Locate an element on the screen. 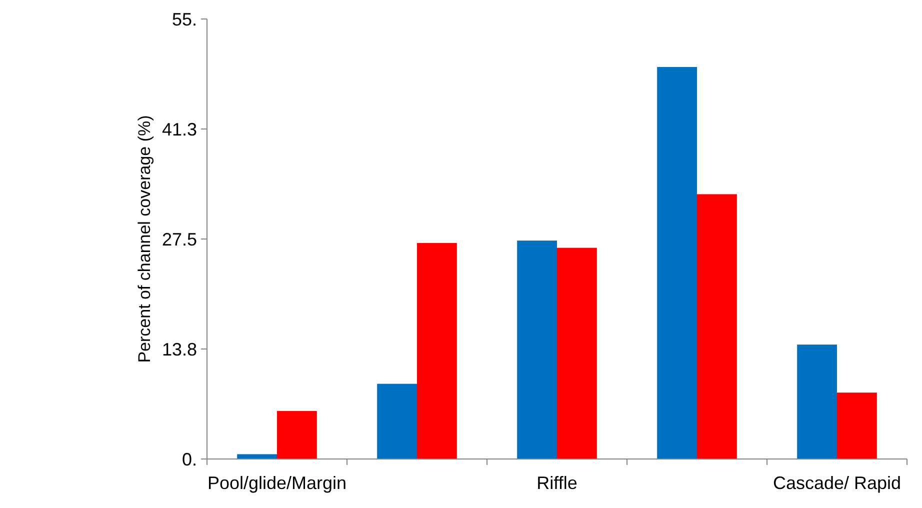 The image size is (922, 508). y-axis-title: Percent of channel coverage (%) is located at coordinates (144, 239).